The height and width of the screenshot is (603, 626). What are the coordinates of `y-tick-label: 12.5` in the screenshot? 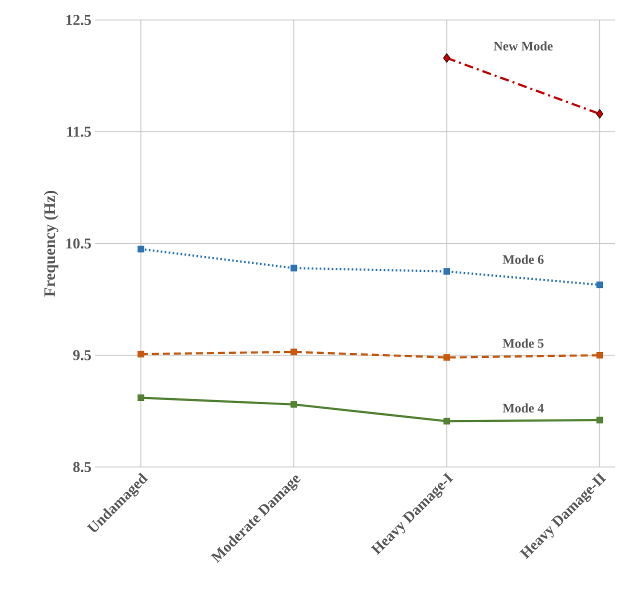 It's located at (78, 20).